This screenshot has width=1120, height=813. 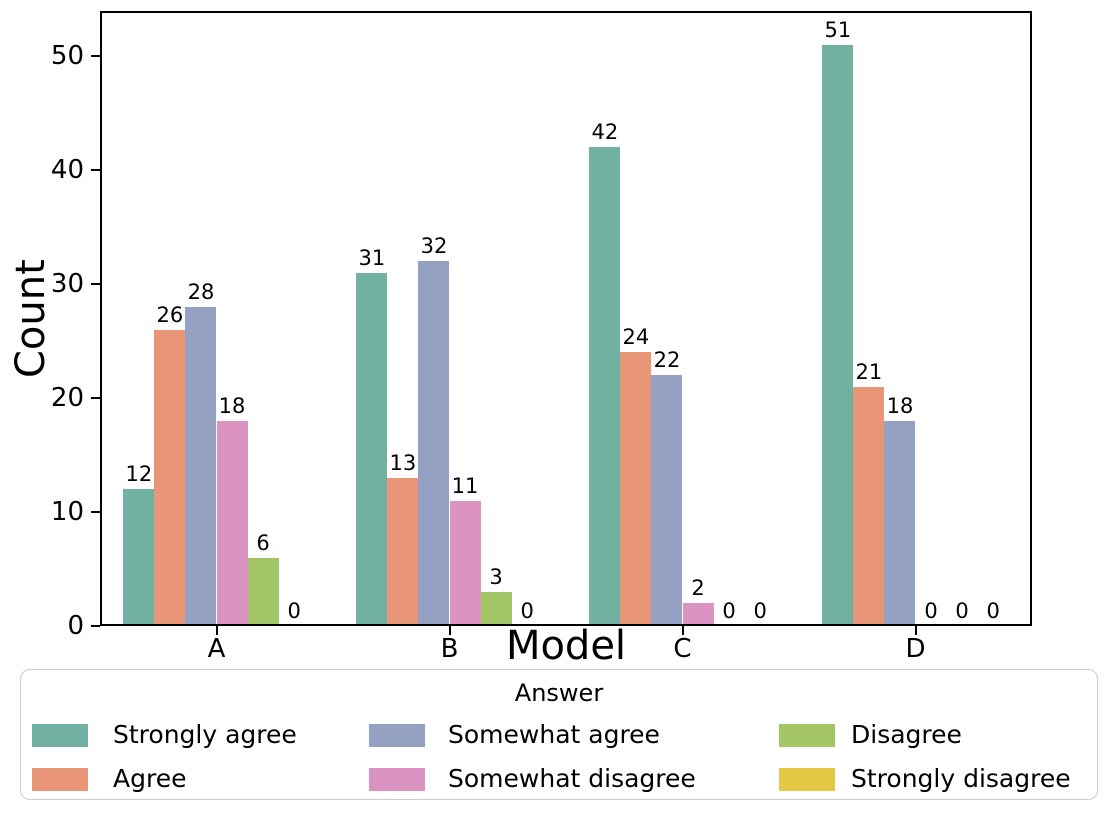 What do you see at coordinates (263, 542) in the screenshot?
I see `bar-value-label: 6` at bounding box center [263, 542].